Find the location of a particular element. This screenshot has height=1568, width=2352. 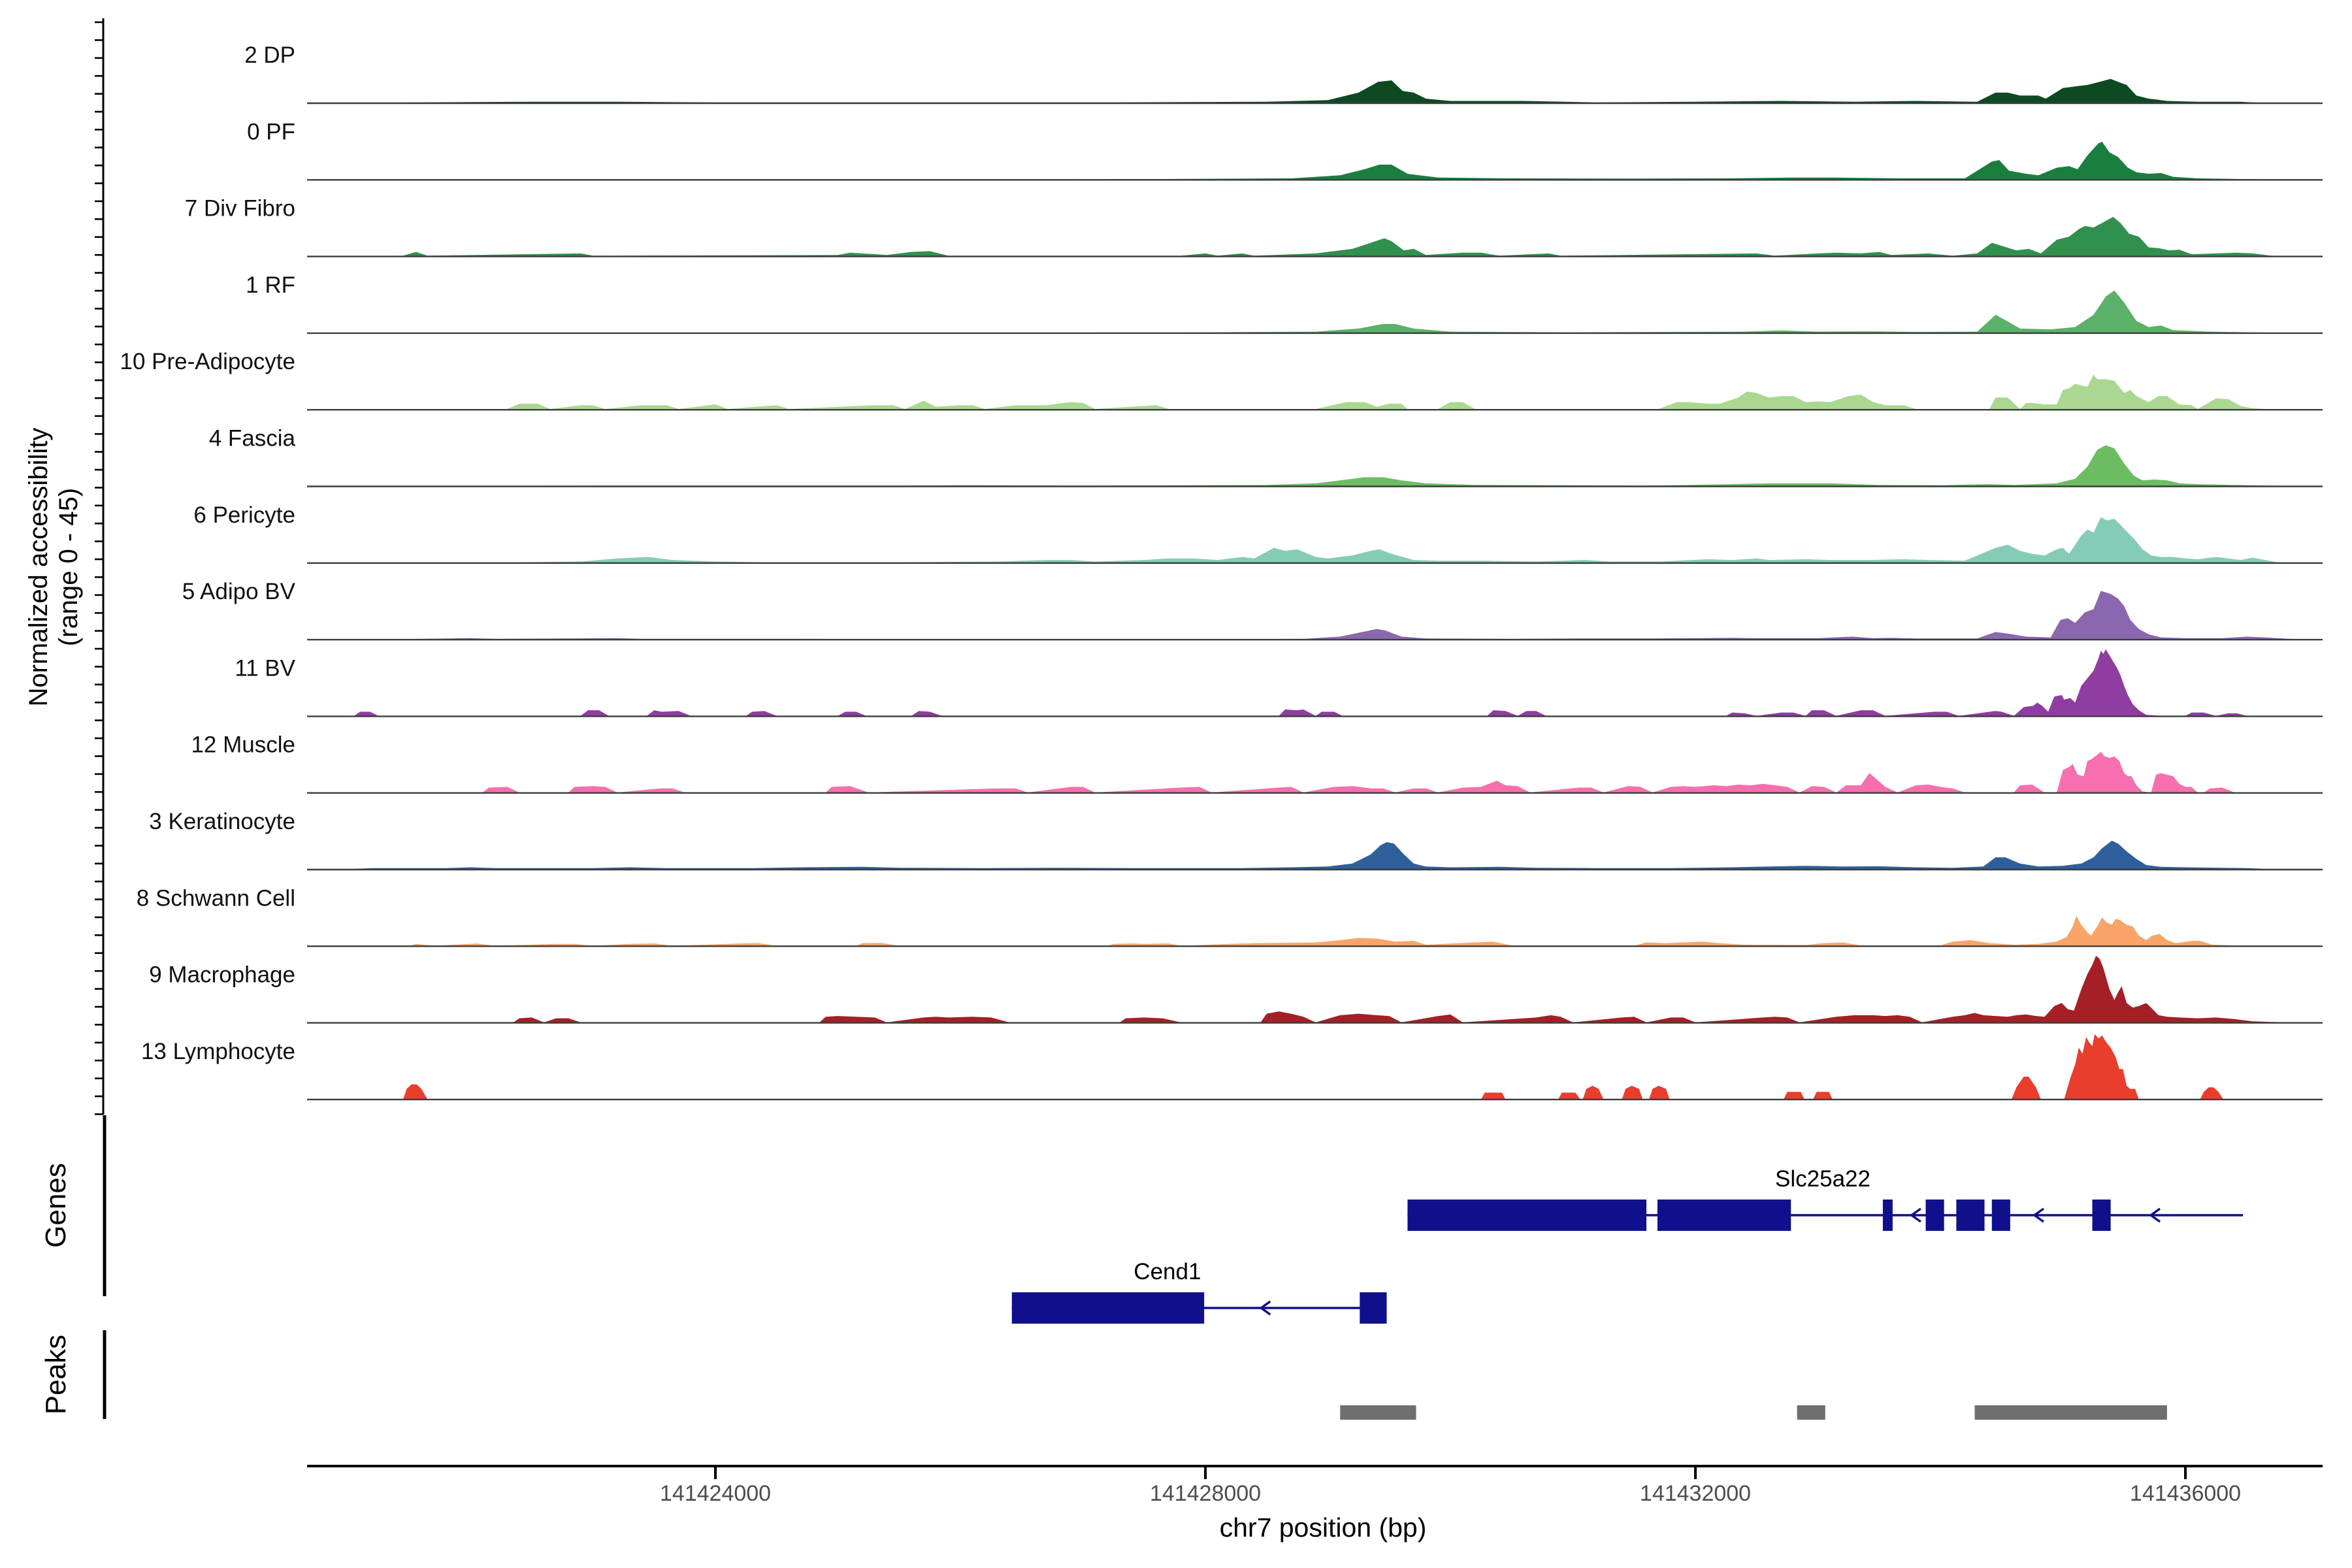

gene-cend1: Cend1 is located at coordinates (1199, 1291).